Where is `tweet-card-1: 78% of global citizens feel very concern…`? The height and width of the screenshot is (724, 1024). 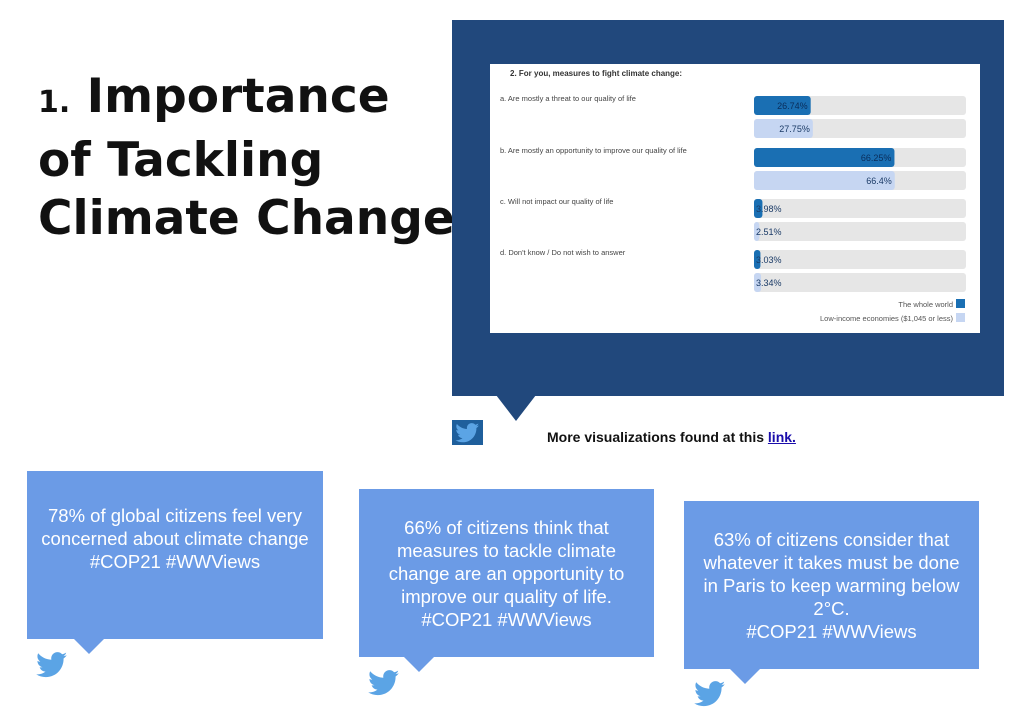 tweet-card-1: 78% of global citizens feel very concern… is located at coordinates (175, 555).